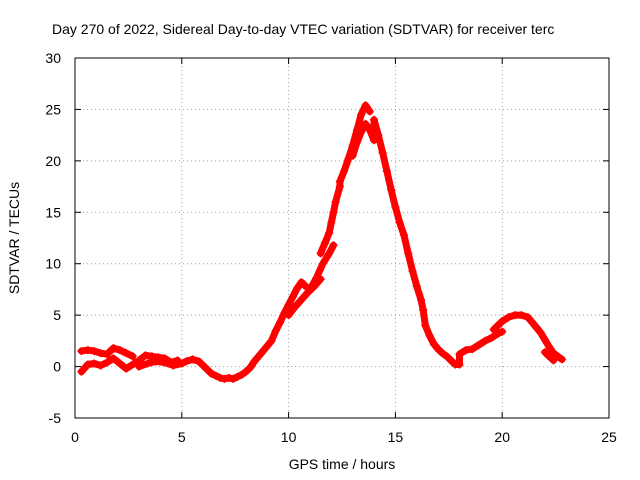 The height and width of the screenshot is (480, 640). What do you see at coordinates (55, 418) in the screenshot?
I see `y-tick-label: -5` at bounding box center [55, 418].